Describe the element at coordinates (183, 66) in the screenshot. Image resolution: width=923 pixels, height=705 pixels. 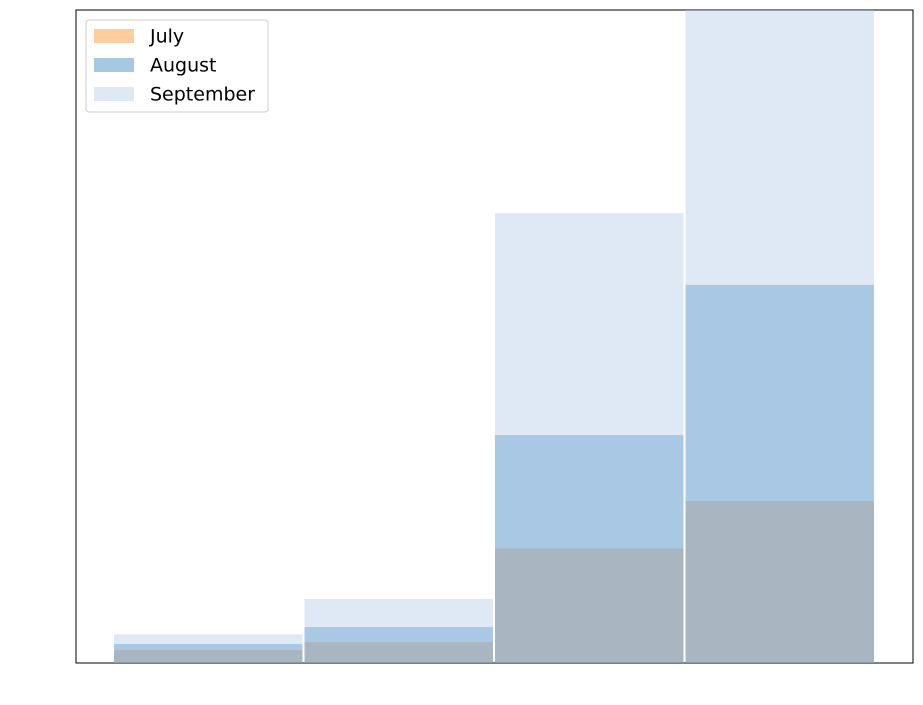
I see `legend-label: August` at that location.